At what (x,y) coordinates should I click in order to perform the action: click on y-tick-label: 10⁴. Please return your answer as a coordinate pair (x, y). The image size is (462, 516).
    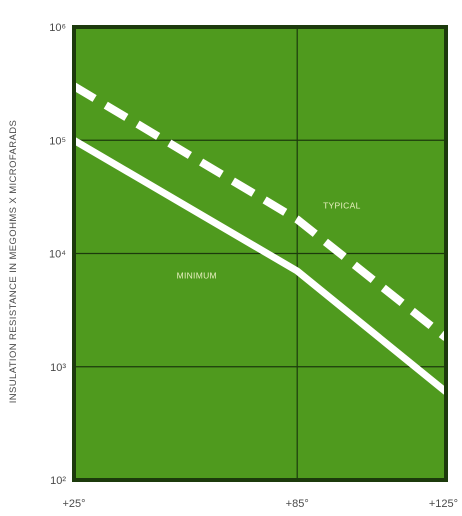
    Looking at the image, I should click on (57, 255).